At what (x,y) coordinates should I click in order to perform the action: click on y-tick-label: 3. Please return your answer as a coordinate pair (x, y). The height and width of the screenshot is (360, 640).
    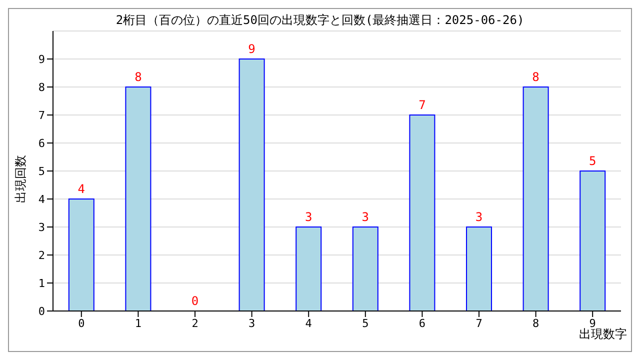
    Looking at the image, I should click on (41, 227).